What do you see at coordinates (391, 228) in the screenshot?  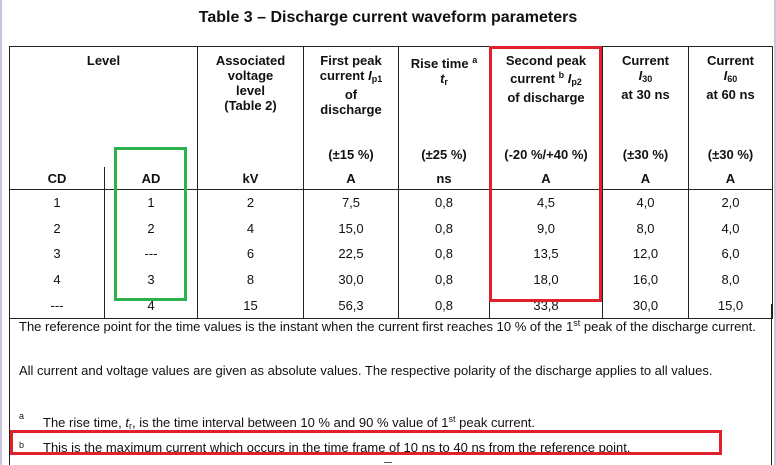 I see `table-row: 2 2 4 15,0 0,8 9,0 8,0 4,0` at bounding box center [391, 228].